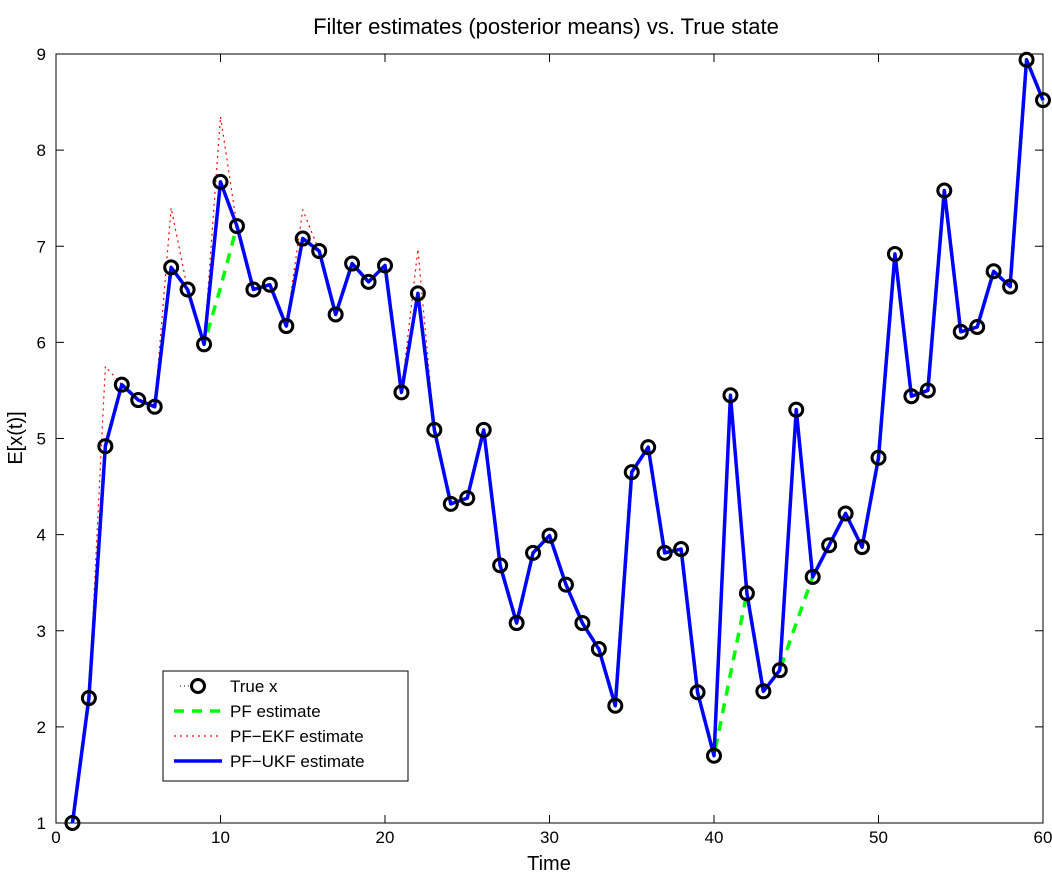 The width and height of the screenshot is (1052, 883). Describe the element at coordinates (385, 837) in the screenshot. I see `x-tick-label: 20` at that location.